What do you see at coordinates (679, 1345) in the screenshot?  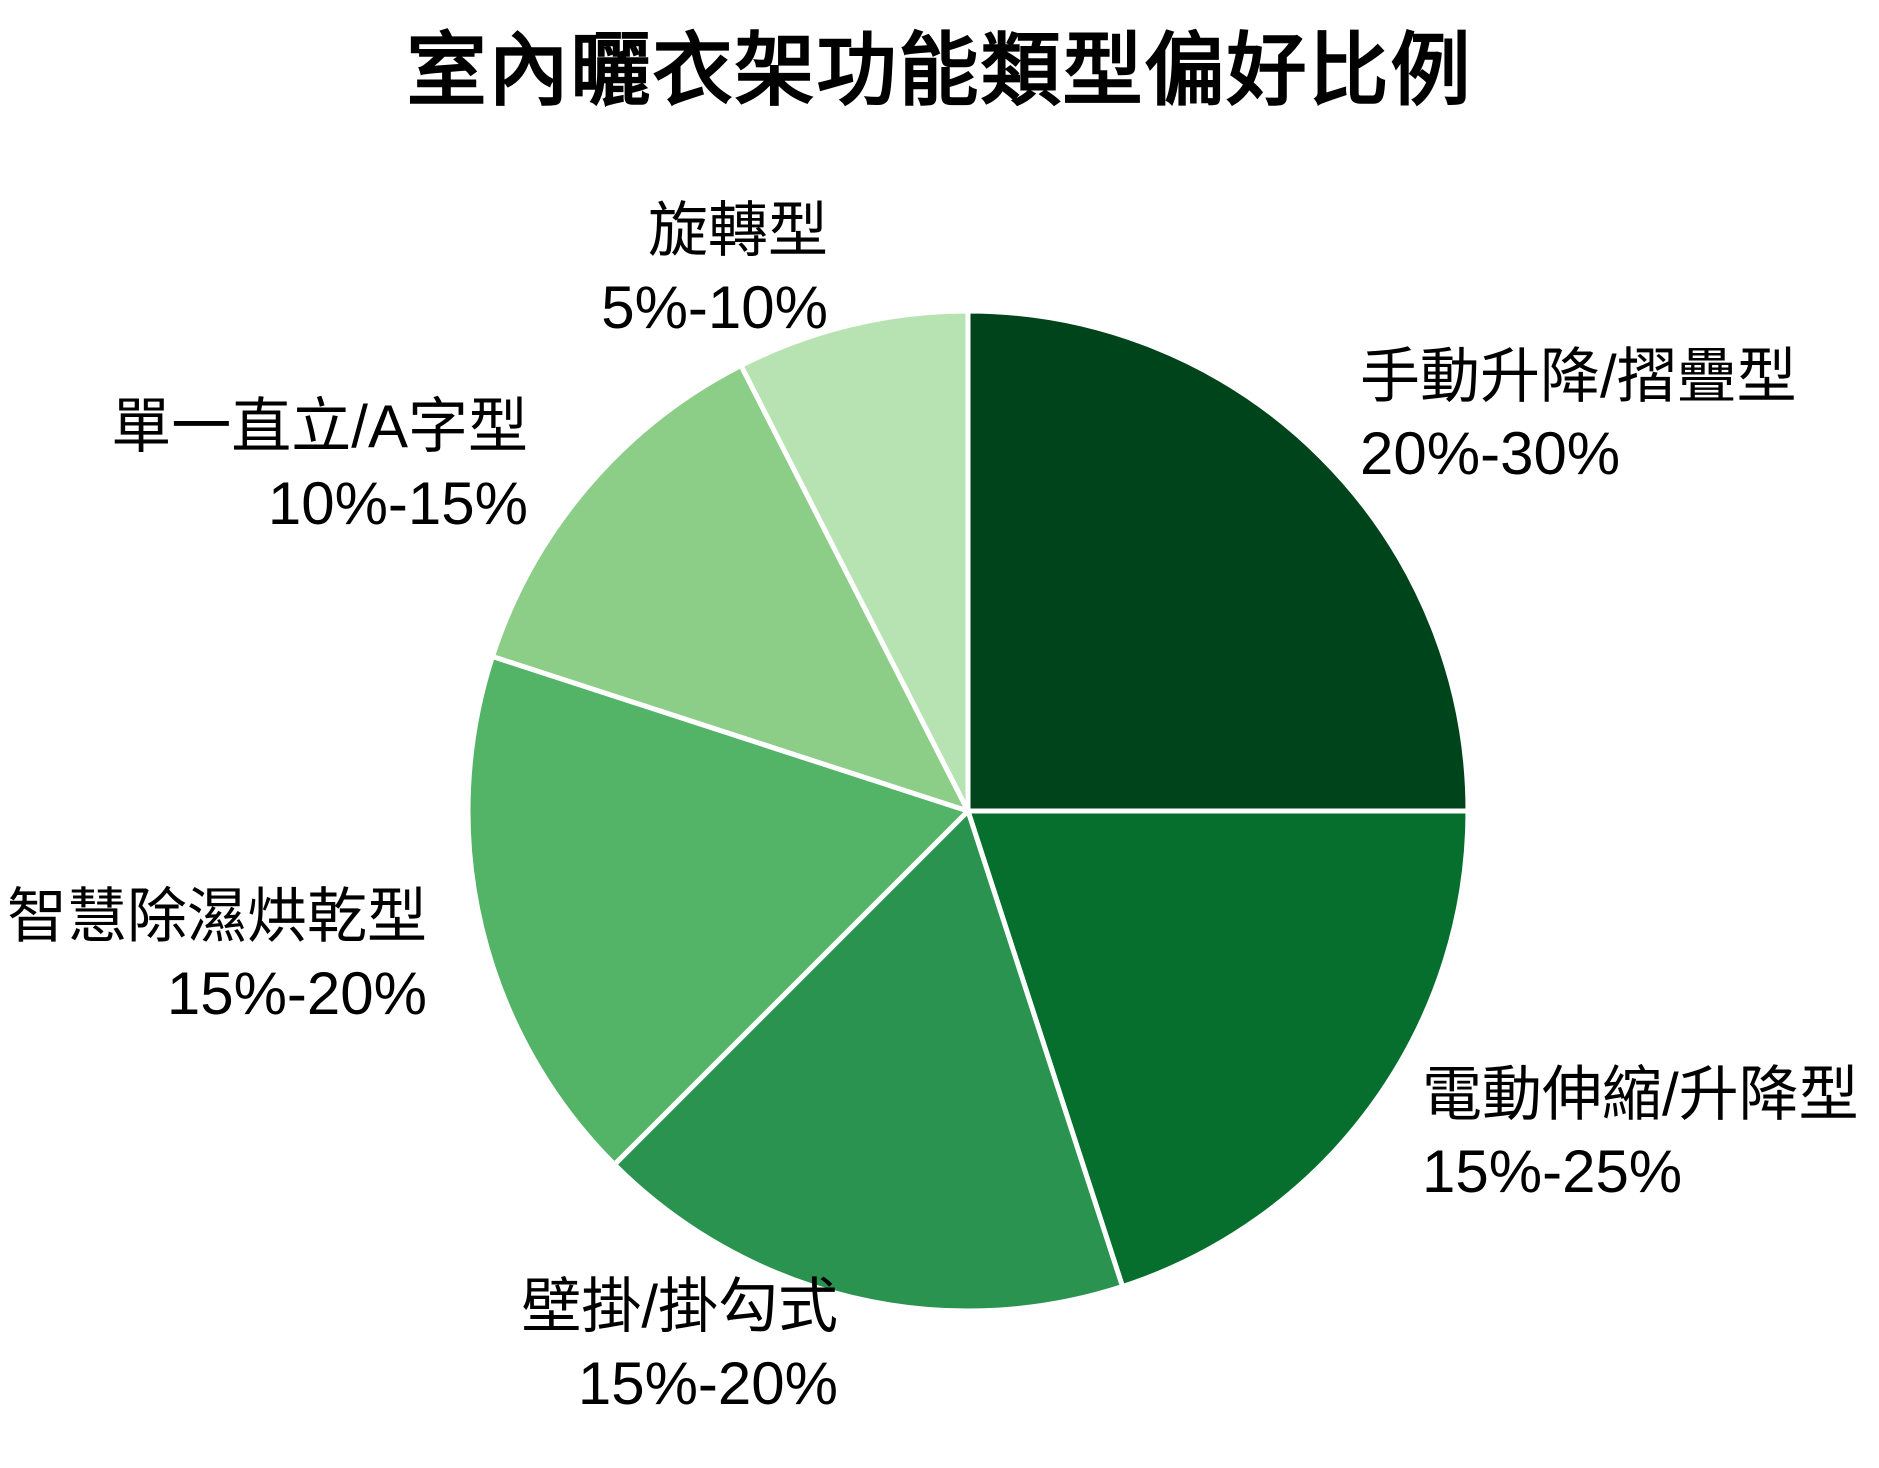 I see `slice-label-wall-mount-hook: 壁掛/掛勾式 15%-20%` at bounding box center [679, 1345].